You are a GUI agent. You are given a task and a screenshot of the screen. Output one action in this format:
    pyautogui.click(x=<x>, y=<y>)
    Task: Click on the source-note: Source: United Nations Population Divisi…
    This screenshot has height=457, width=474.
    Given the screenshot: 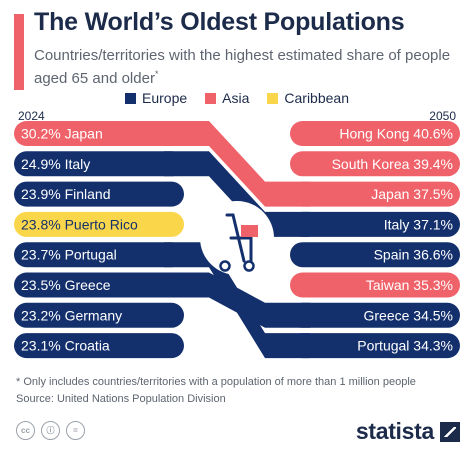 What is the action you would take?
    pyautogui.click(x=121, y=399)
    